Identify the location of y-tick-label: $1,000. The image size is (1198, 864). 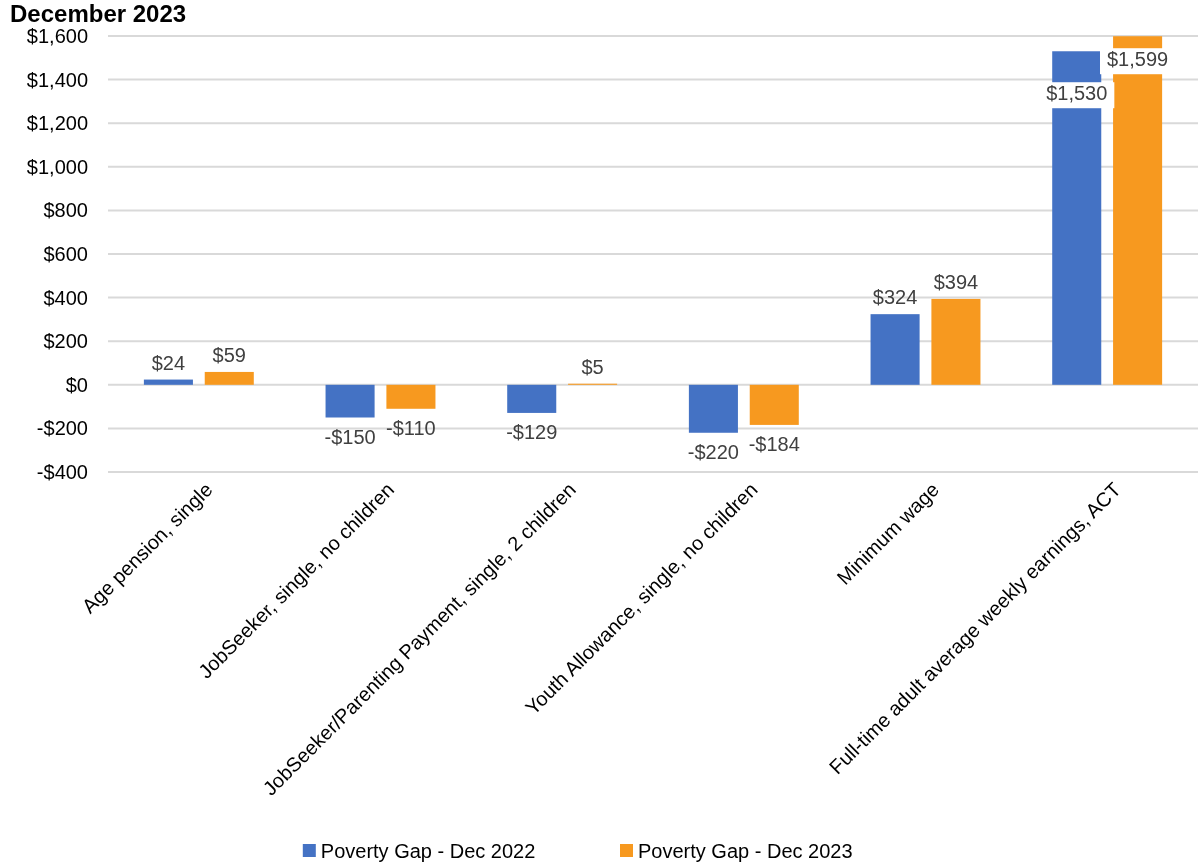
(57, 166).